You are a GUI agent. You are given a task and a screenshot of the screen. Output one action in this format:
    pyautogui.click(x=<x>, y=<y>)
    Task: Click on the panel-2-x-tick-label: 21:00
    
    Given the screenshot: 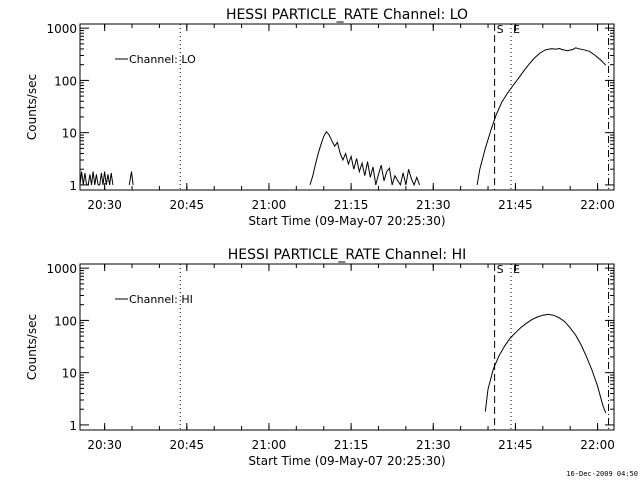 What is the action you would take?
    pyautogui.click(x=269, y=445)
    